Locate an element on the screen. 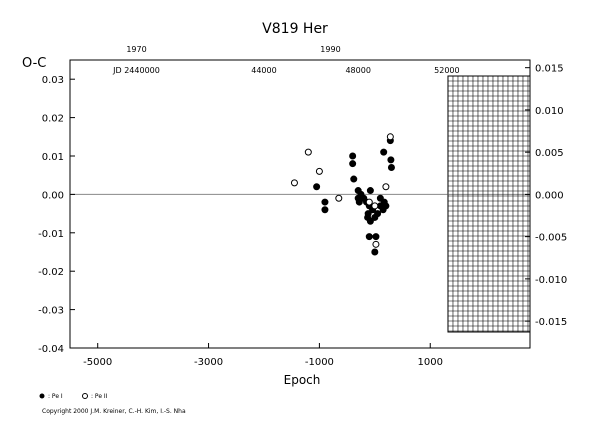  jd-tick-label: 44000 is located at coordinates (263, 70).